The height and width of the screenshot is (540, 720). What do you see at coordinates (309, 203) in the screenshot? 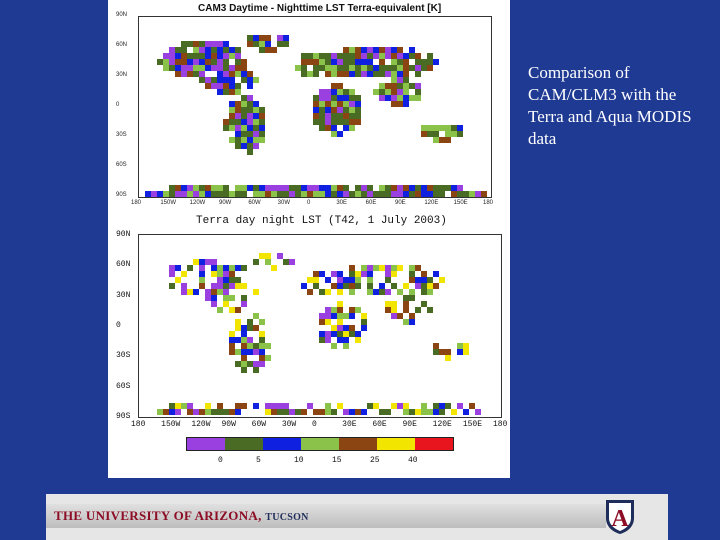
I see `lon-tick-label: 0` at bounding box center [309, 203].